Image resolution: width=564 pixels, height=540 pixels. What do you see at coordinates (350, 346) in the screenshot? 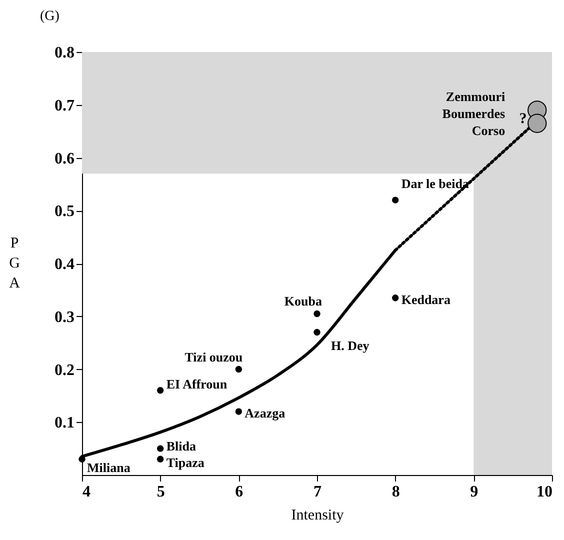
I see `annotation: H. Dey` at bounding box center [350, 346].